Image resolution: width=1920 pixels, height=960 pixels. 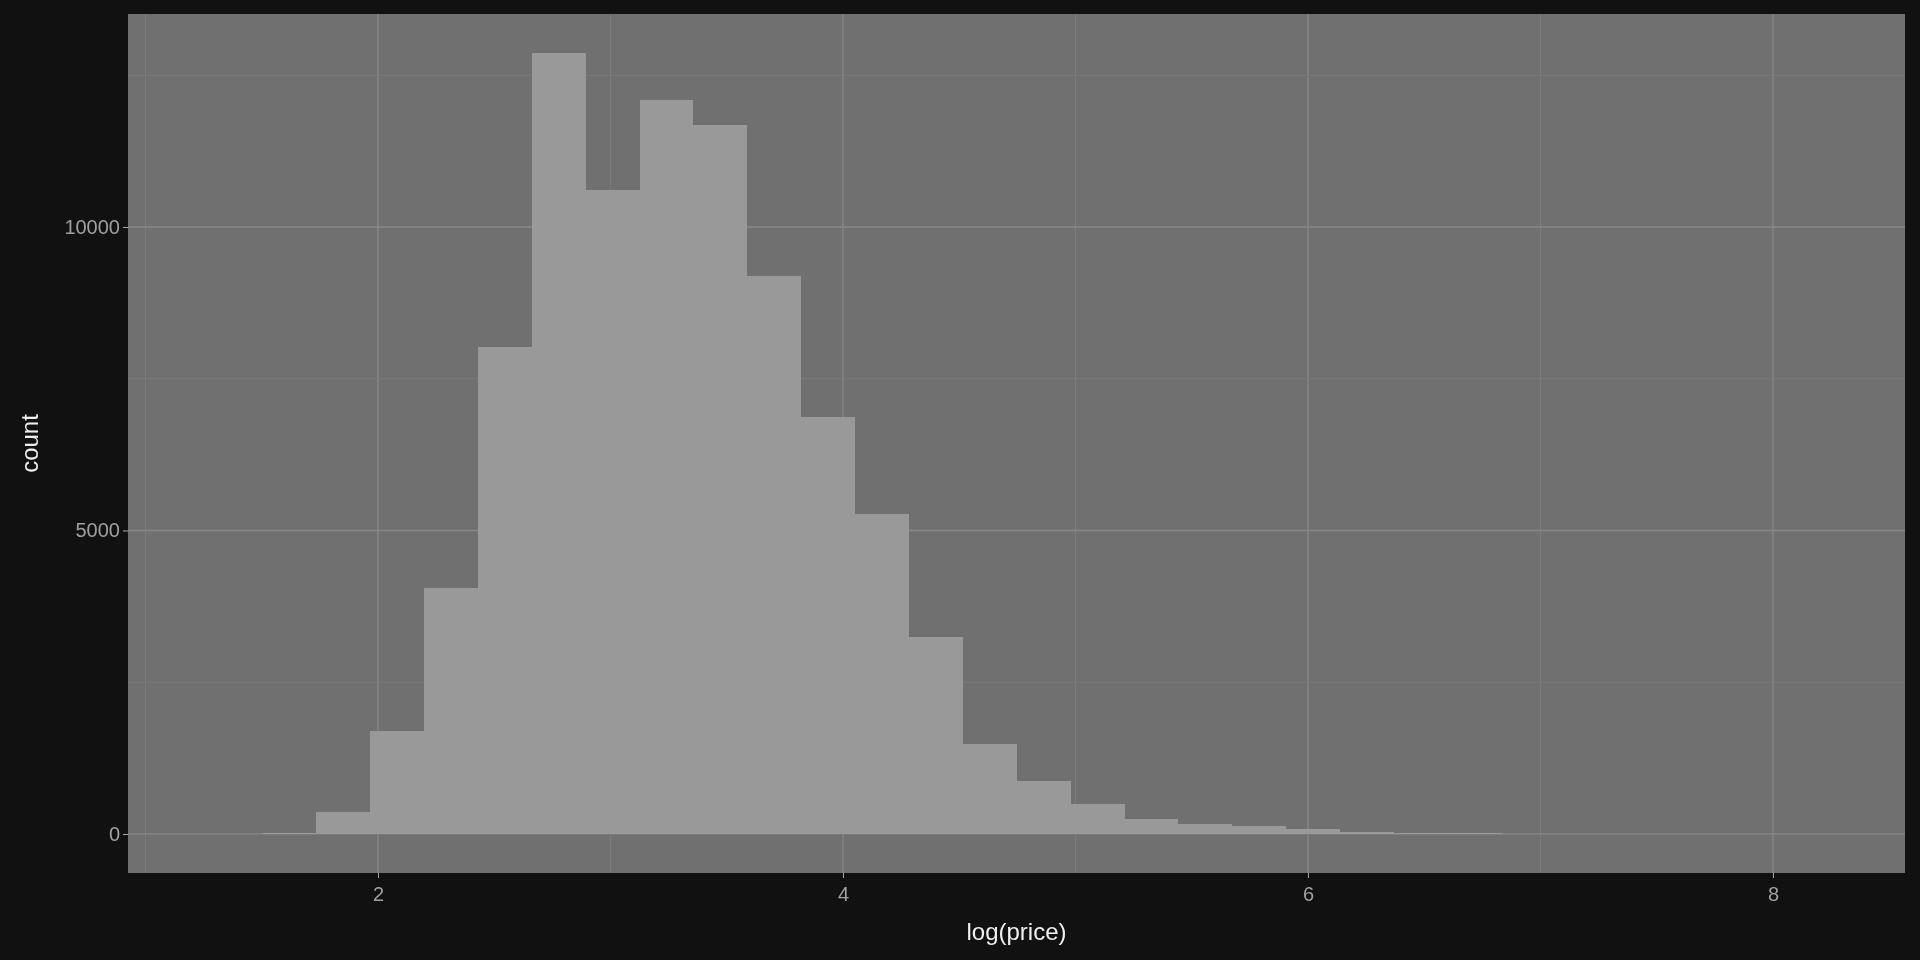 I want to click on y-axis-title: count, so click(x=29, y=443).